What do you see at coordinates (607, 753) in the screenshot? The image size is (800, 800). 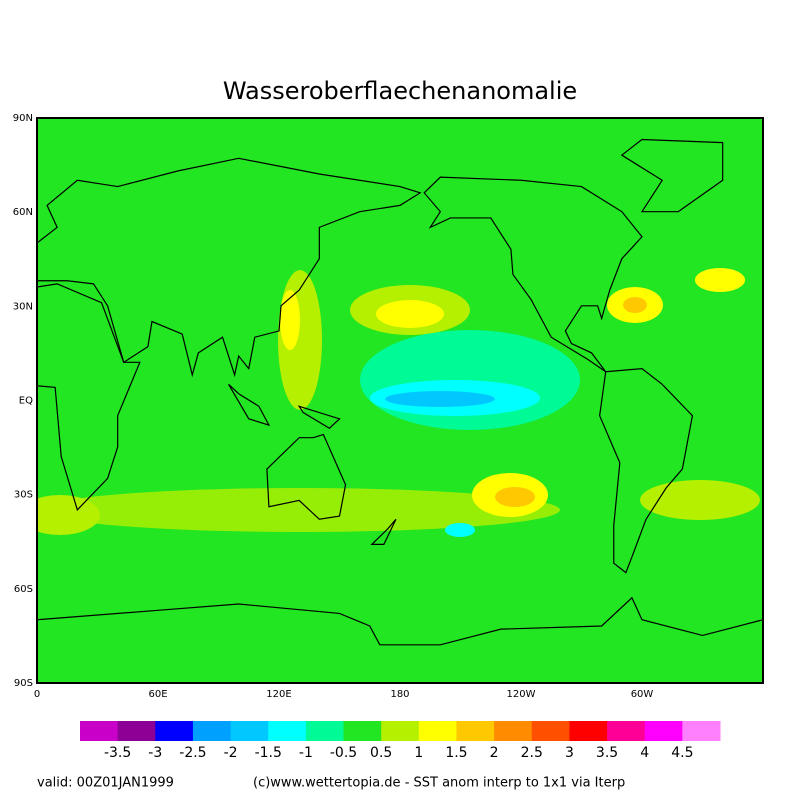 I see `colorbar-label: 3.5` at bounding box center [607, 753].